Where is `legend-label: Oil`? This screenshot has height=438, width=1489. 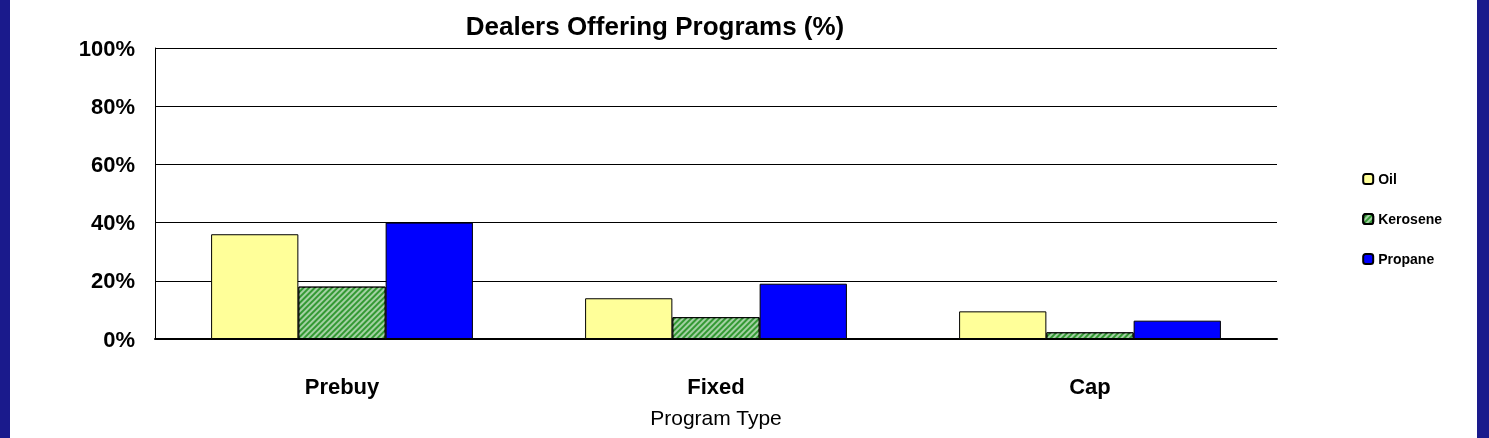
legend-label: Oil is located at coordinates (1387, 179).